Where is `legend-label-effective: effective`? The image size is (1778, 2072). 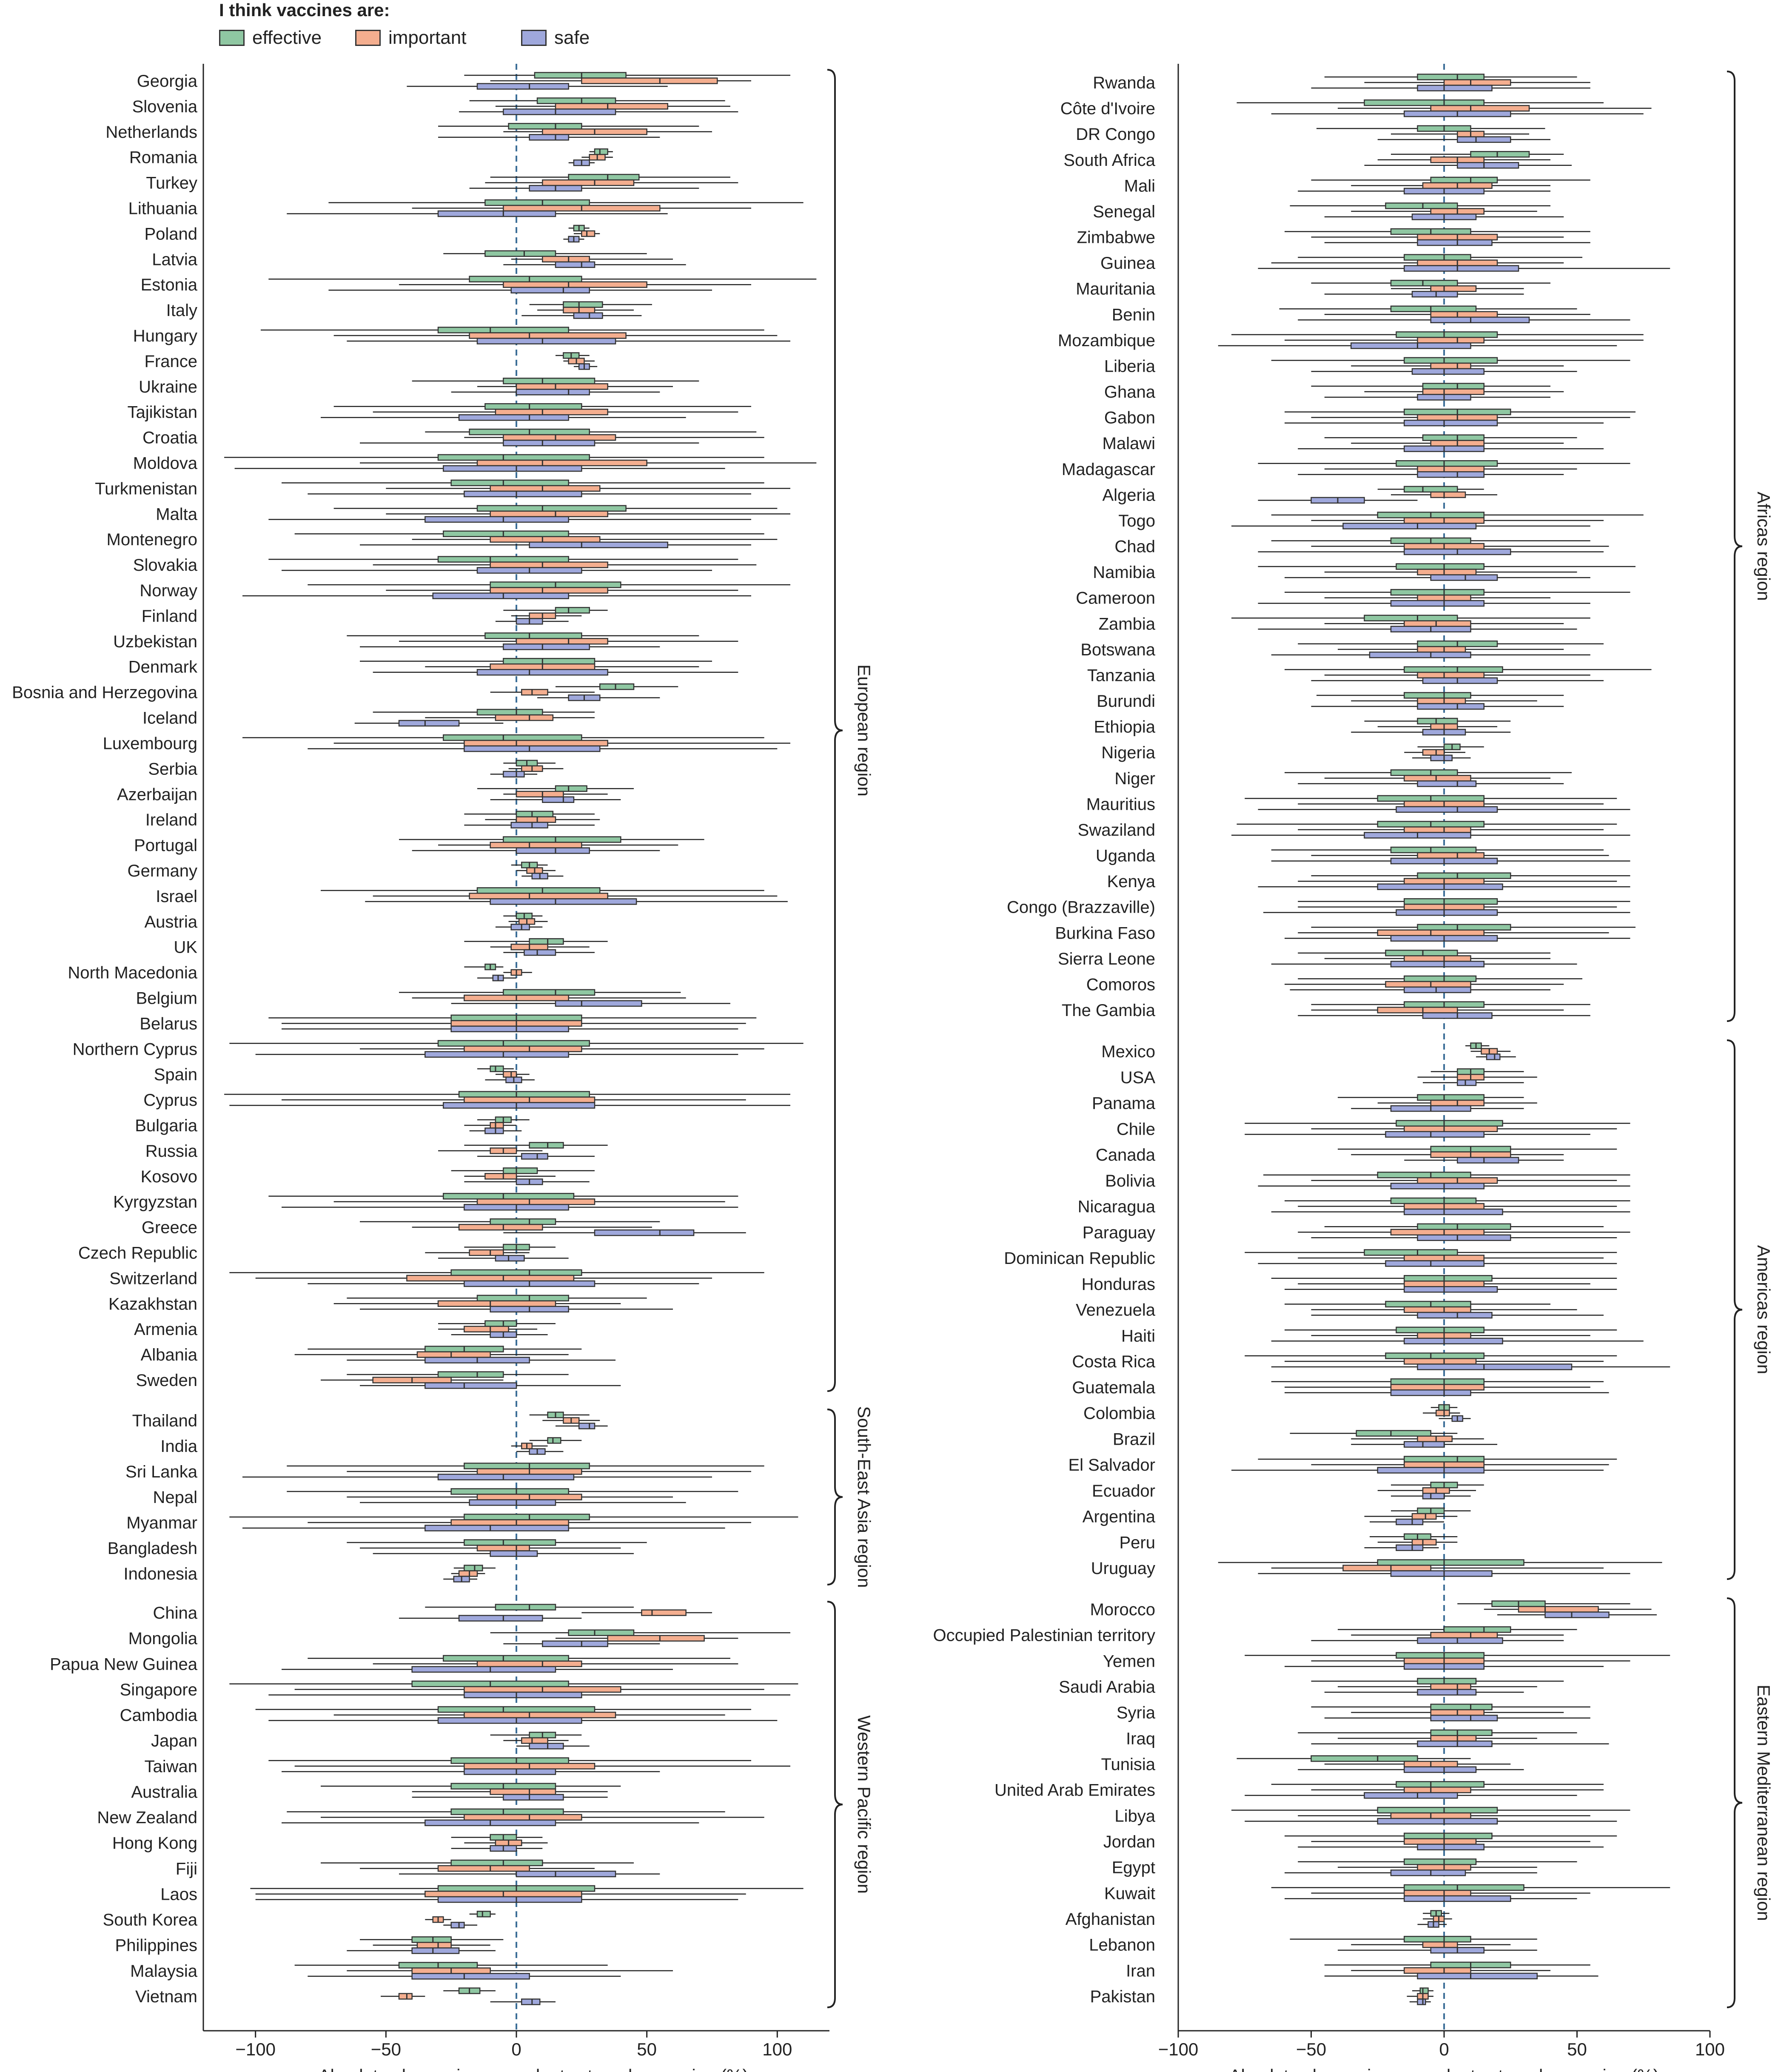
legend-label-effective: effective is located at coordinates (287, 37).